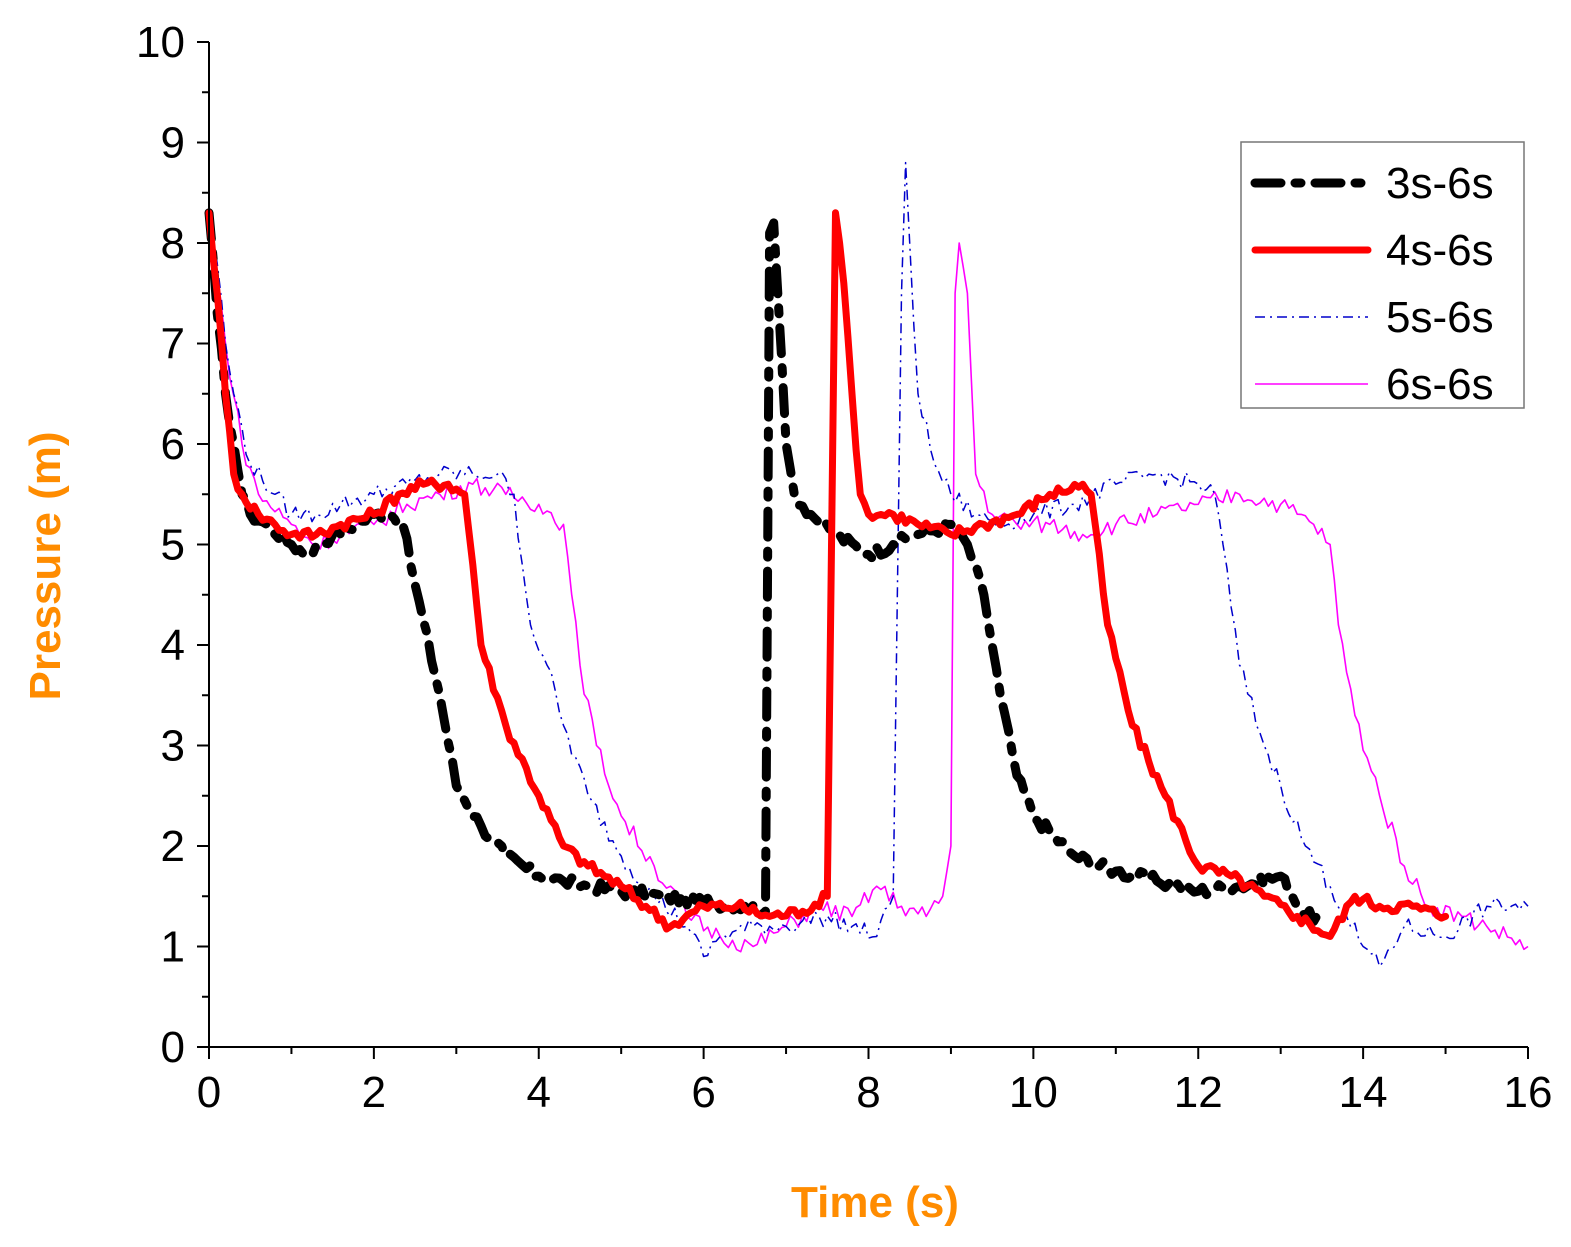 The width and height of the screenshot is (1571, 1247). What do you see at coordinates (703, 1092) in the screenshot?
I see `x-tick-label: 6` at bounding box center [703, 1092].